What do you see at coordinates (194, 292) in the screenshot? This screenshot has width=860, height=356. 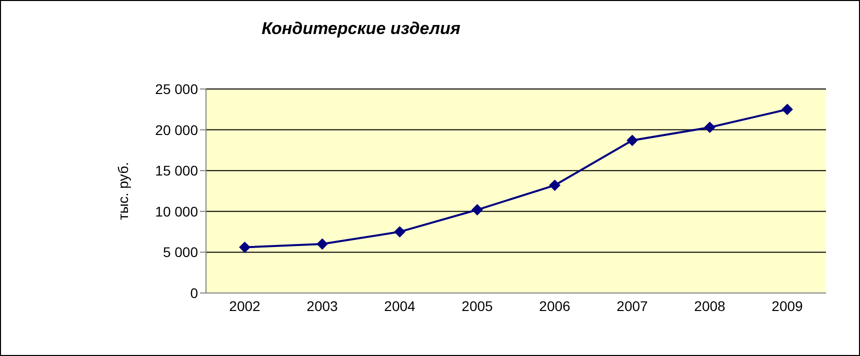 I see `y-tick-label: 0` at bounding box center [194, 292].